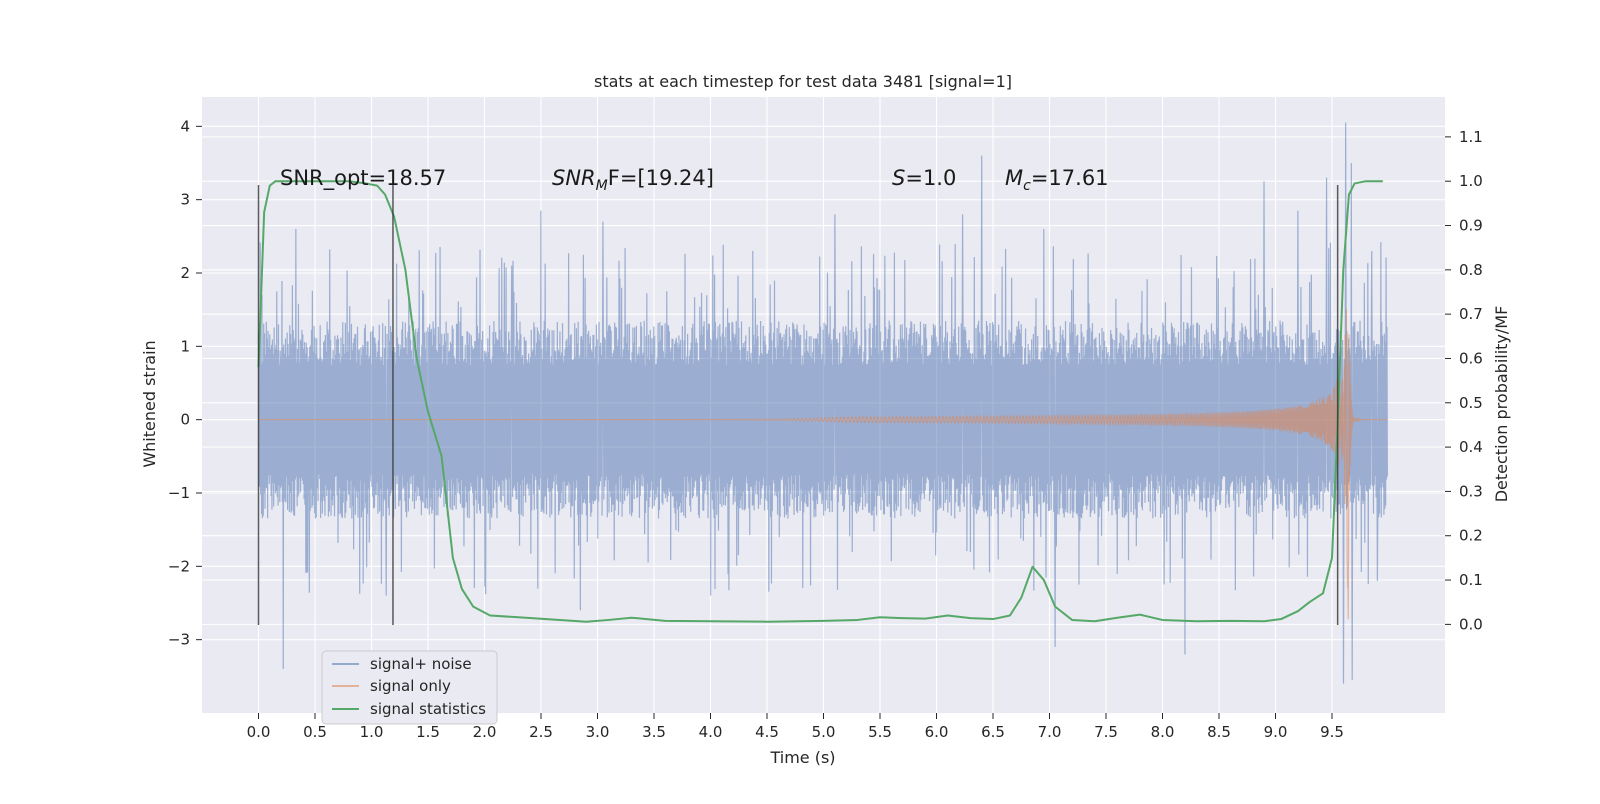 The image size is (1600, 804). Describe the element at coordinates (1471, 358) in the screenshot. I see `y-right-tick-label: 0.6` at that location.